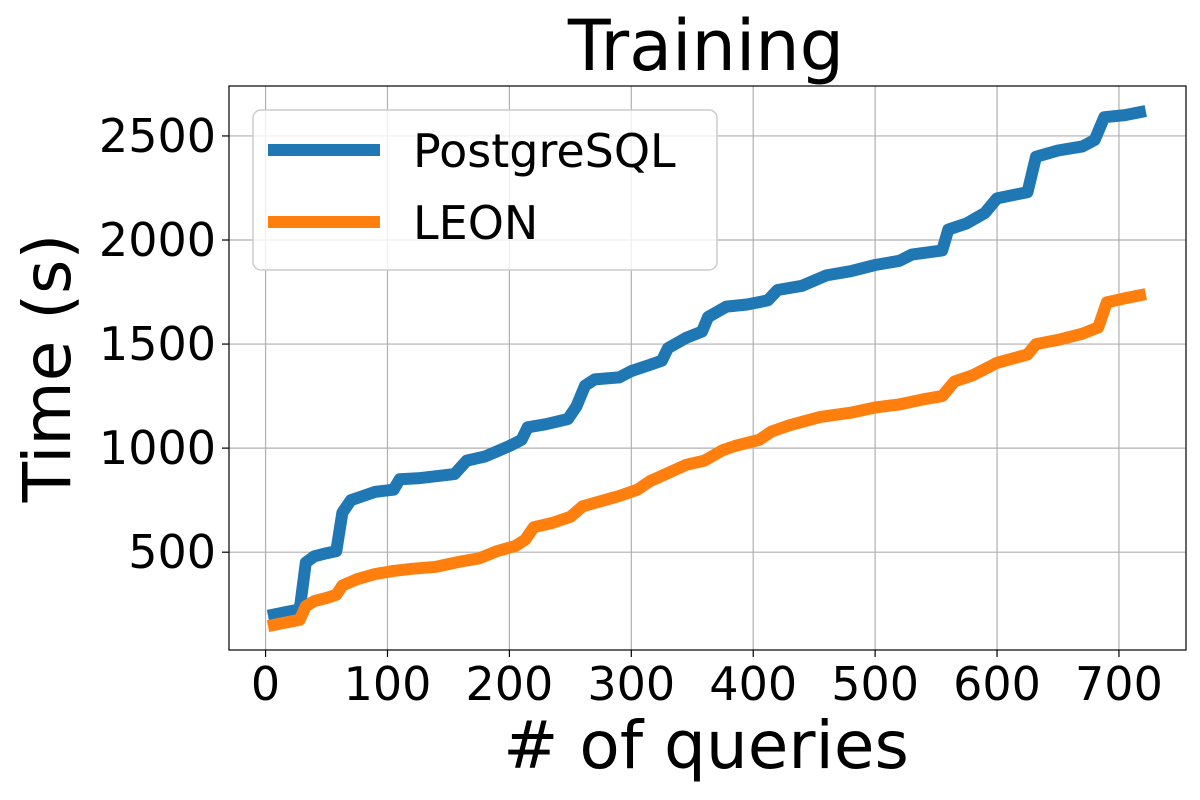  What do you see at coordinates (485, 190) in the screenshot?
I see `legend: PostgreSQL LEON` at bounding box center [485, 190].